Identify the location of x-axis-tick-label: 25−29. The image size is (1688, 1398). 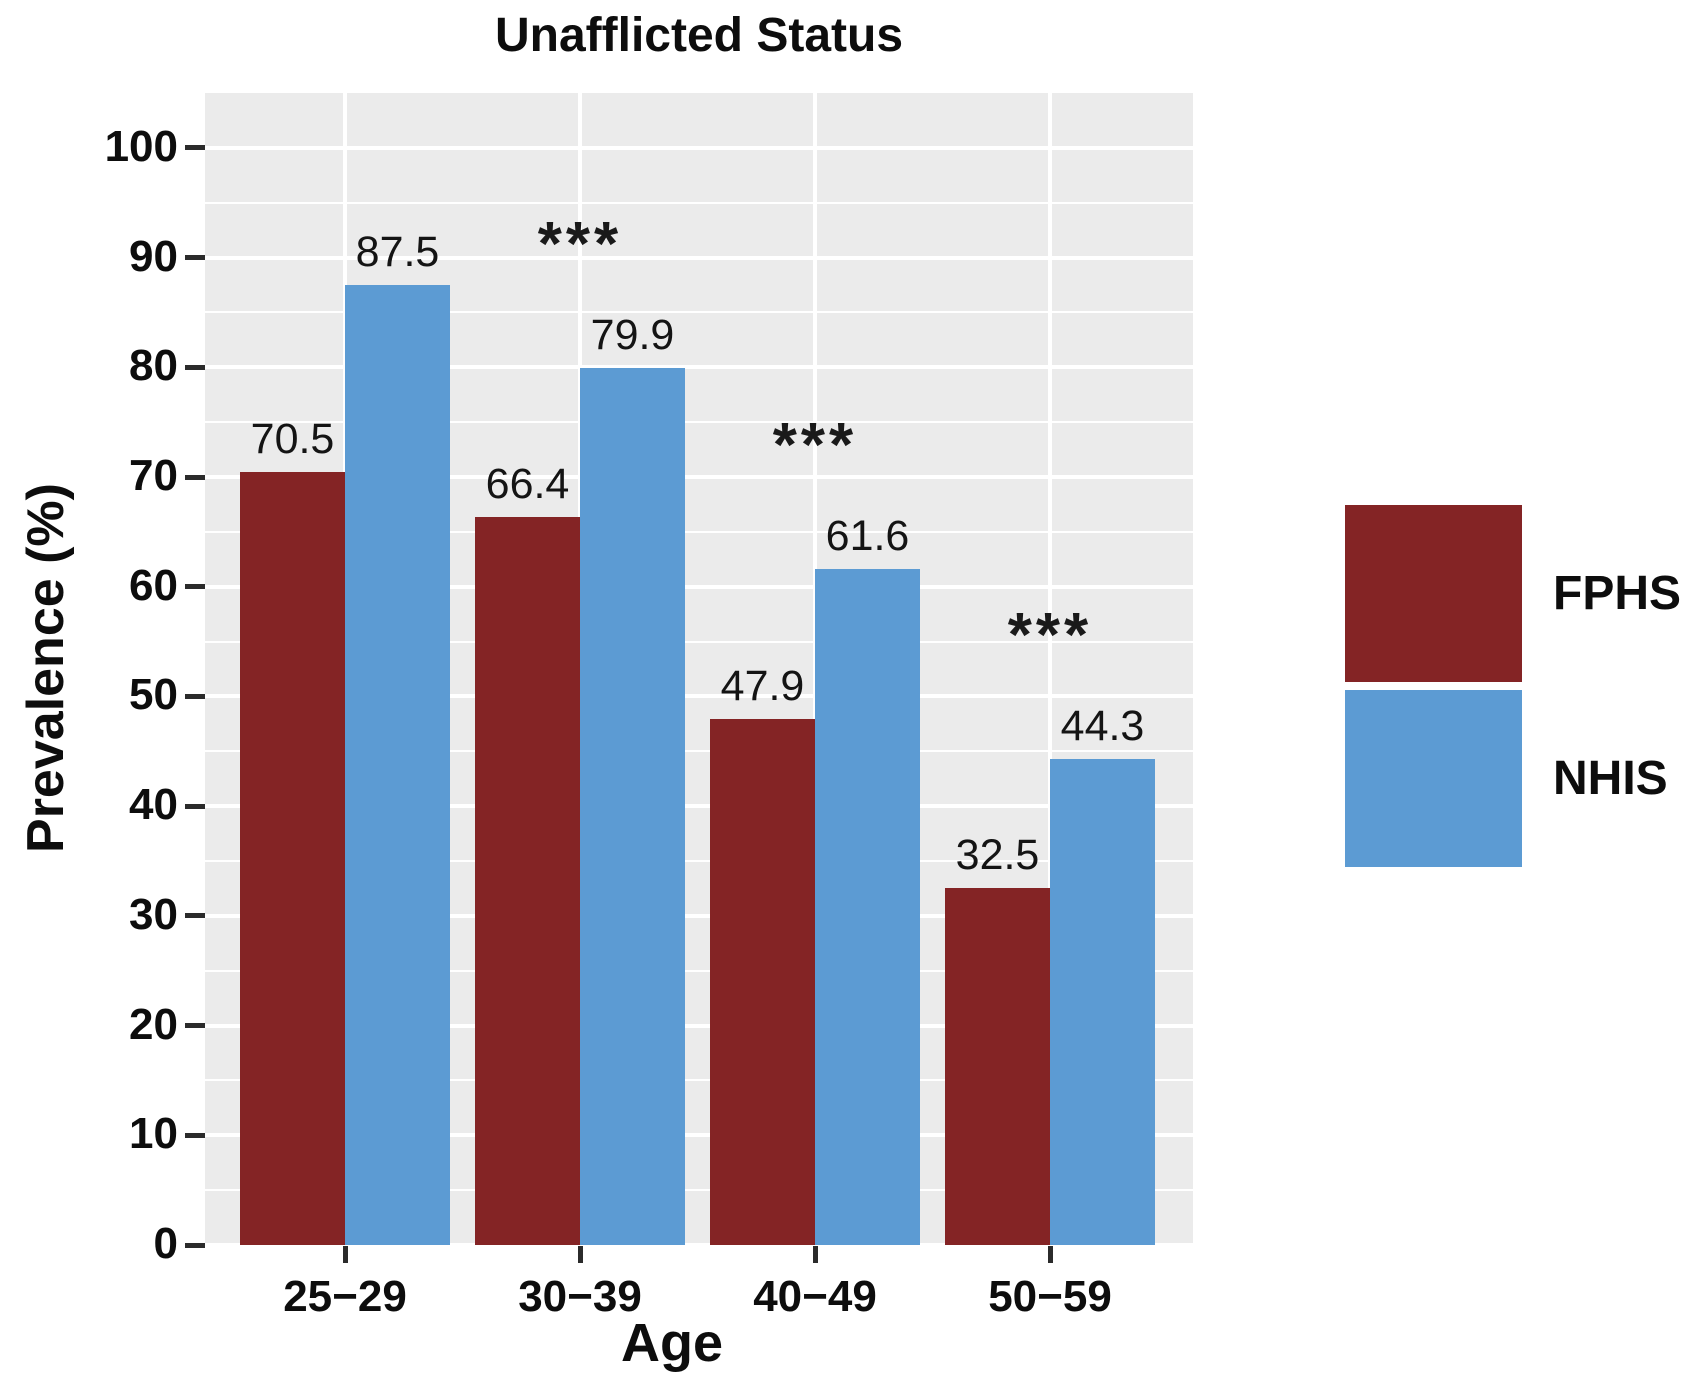
(345, 1296).